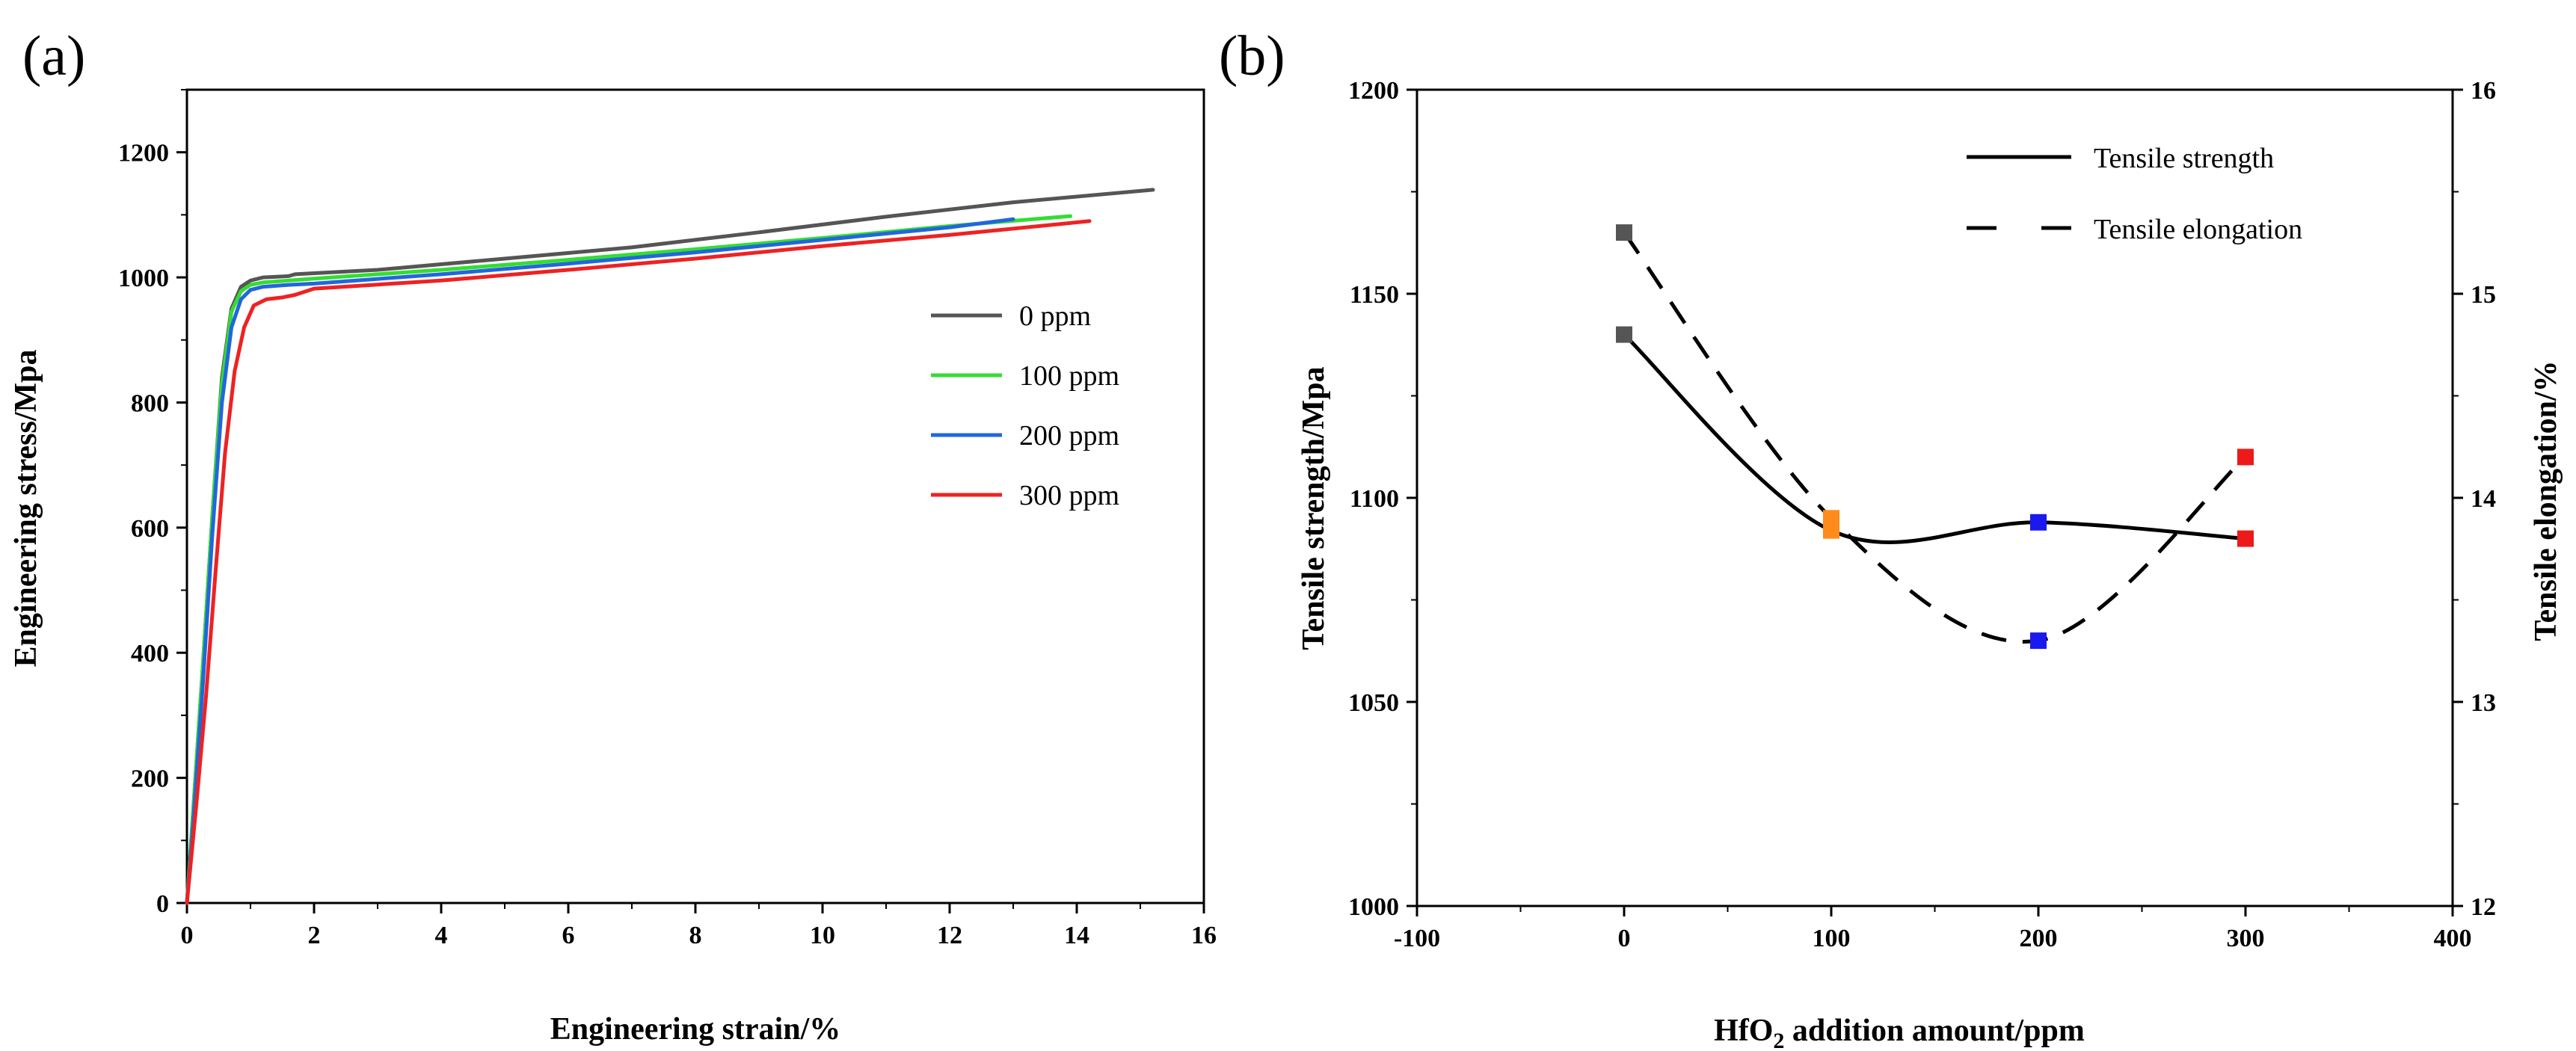 This screenshot has height=1051, width=2576. I want to click on panel-b-legend-label-1: Tensile elongation, so click(2198, 230).